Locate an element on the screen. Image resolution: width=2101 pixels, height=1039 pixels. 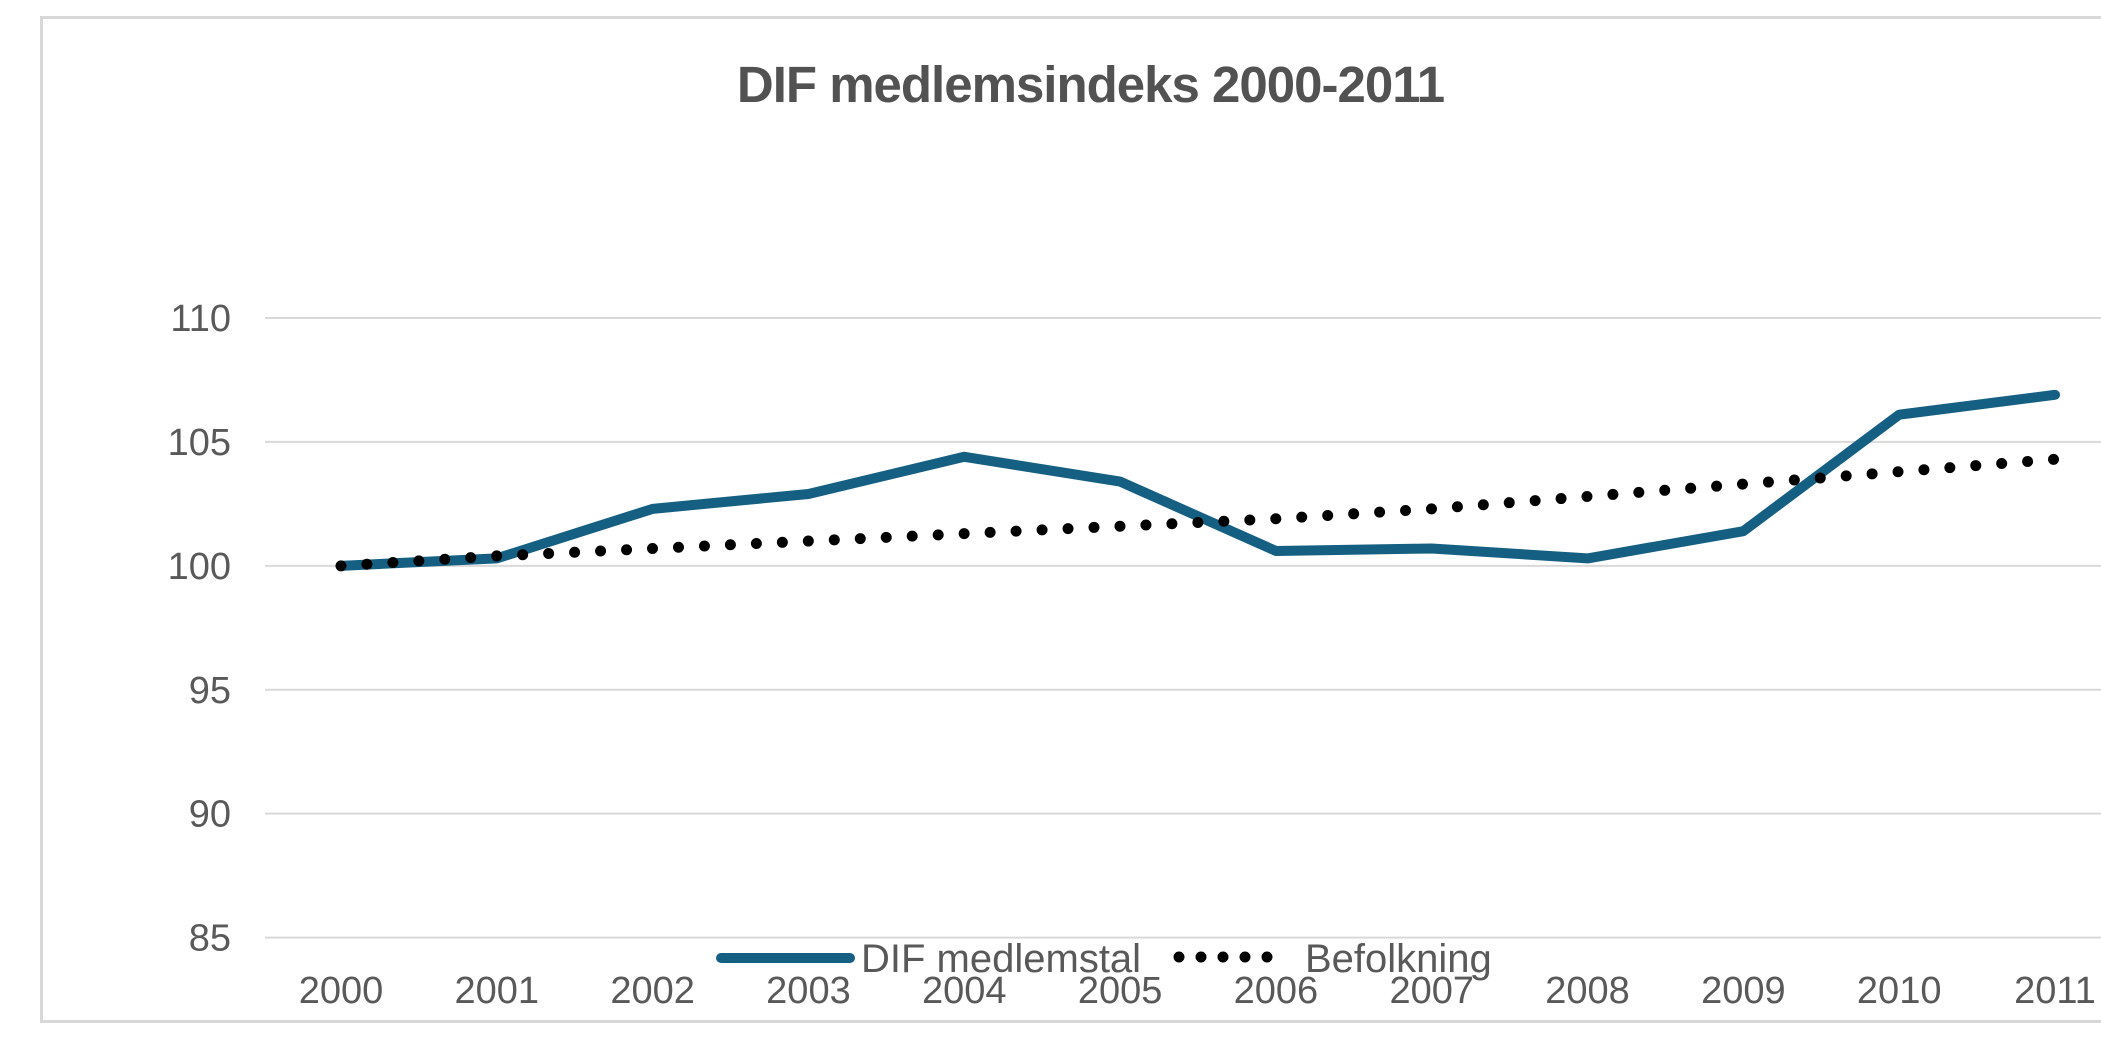
y-tick-label-90: 90 is located at coordinates (210, 815).